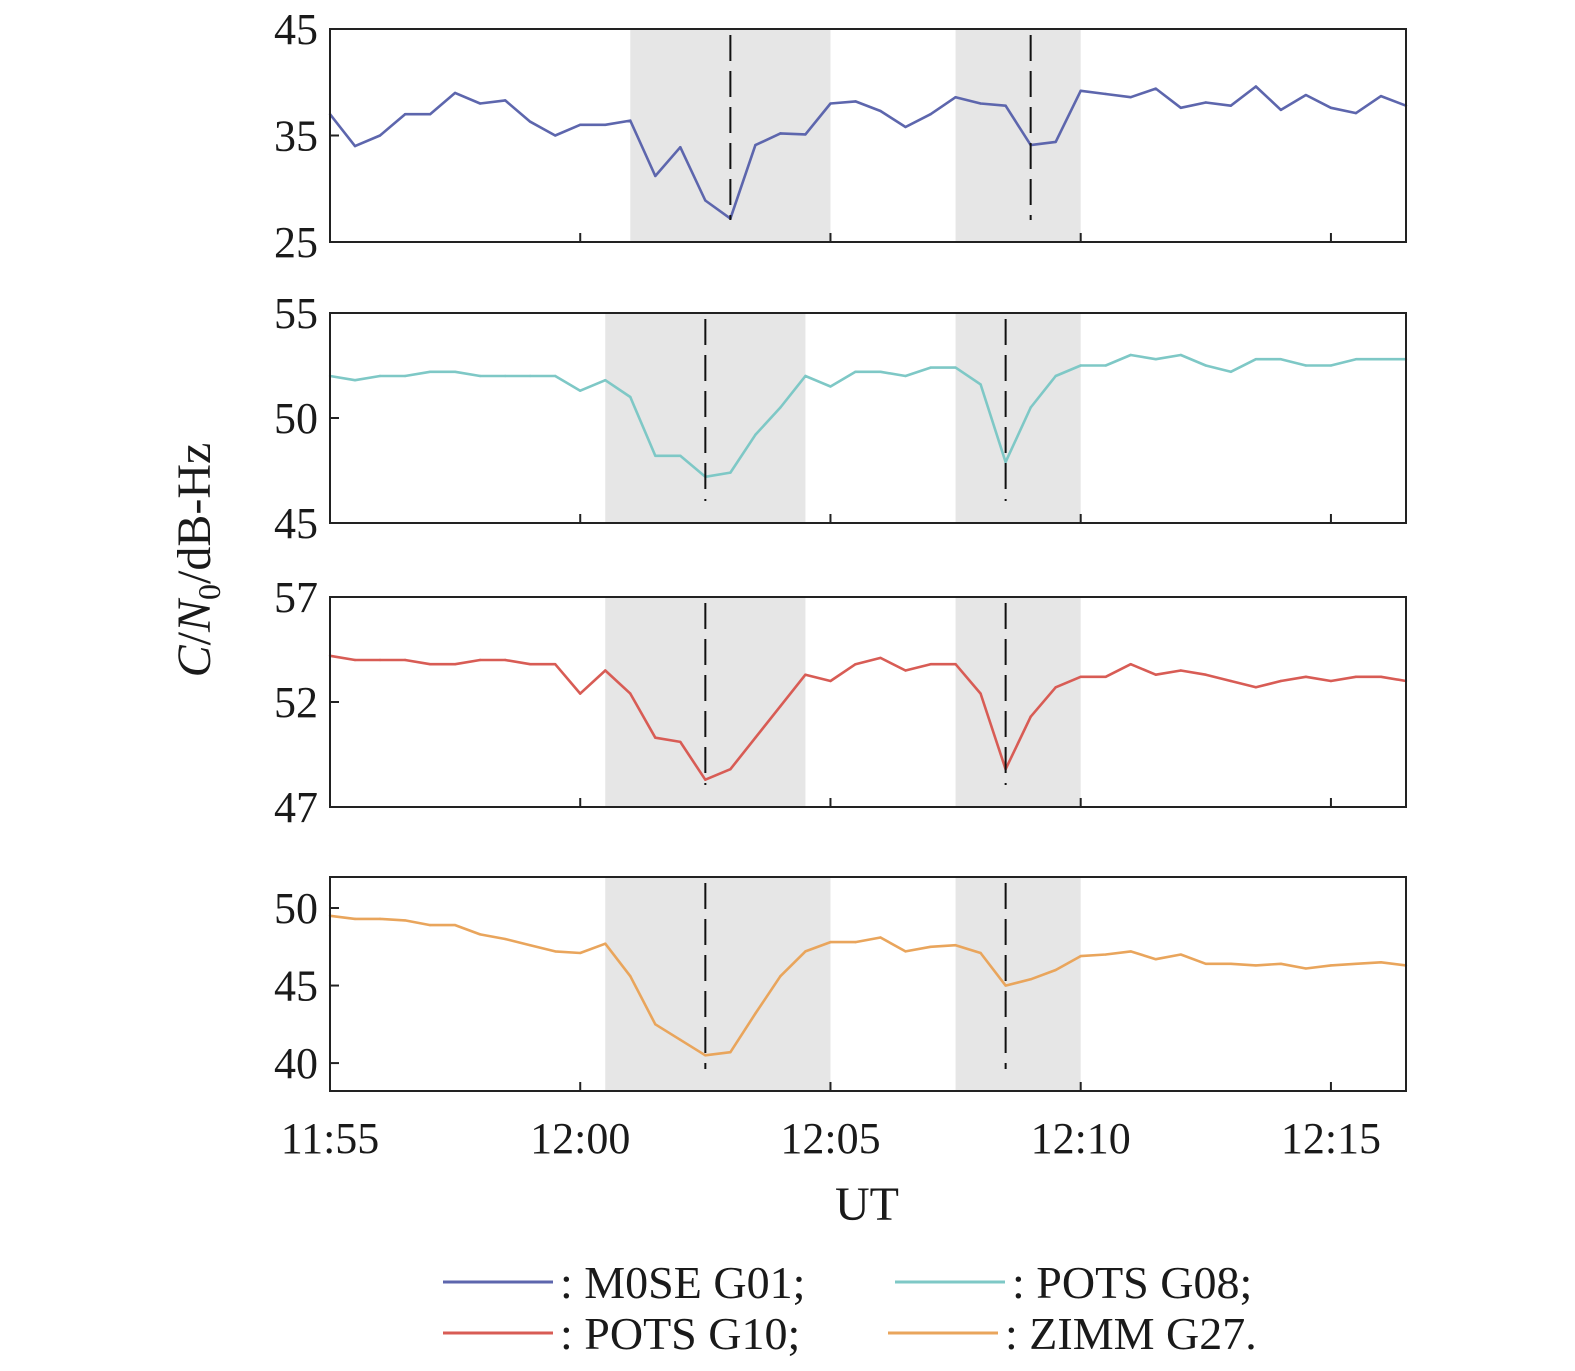 This screenshot has width=1575, height=1371. I want to click on x-axis-label: UT, so click(867, 1204).